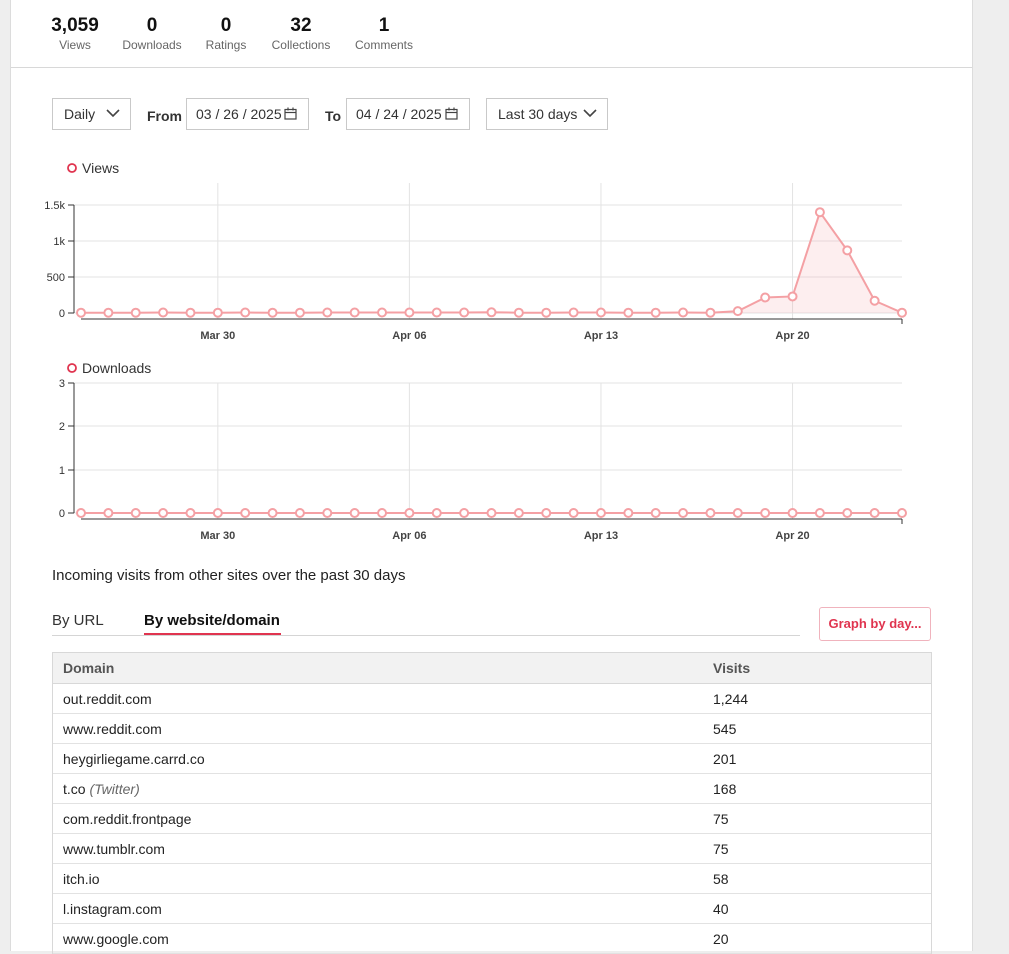 The height and width of the screenshot is (954, 1009). I want to click on column-header-visits: Visits, so click(732, 668).